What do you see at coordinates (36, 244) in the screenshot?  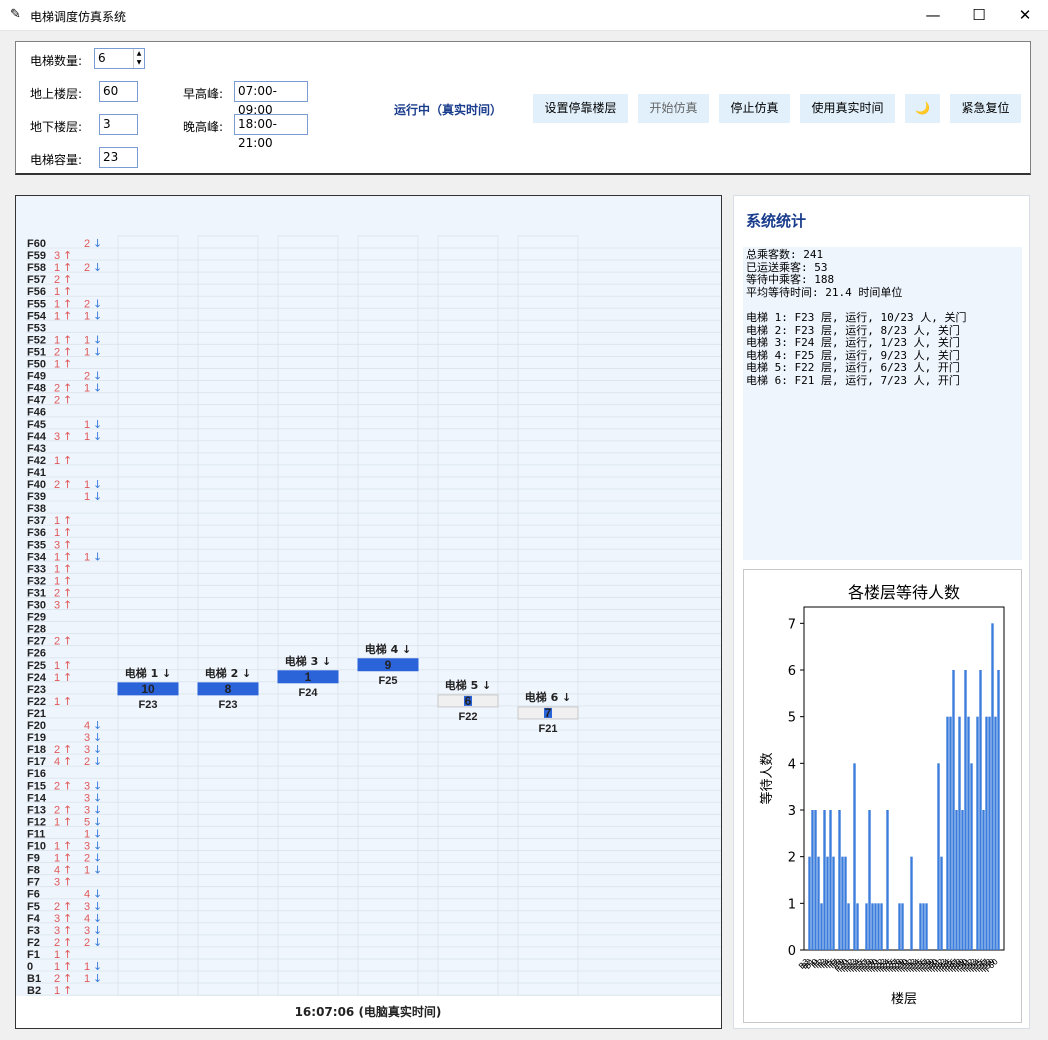 I see `floor-label: F60` at bounding box center [36, 244].